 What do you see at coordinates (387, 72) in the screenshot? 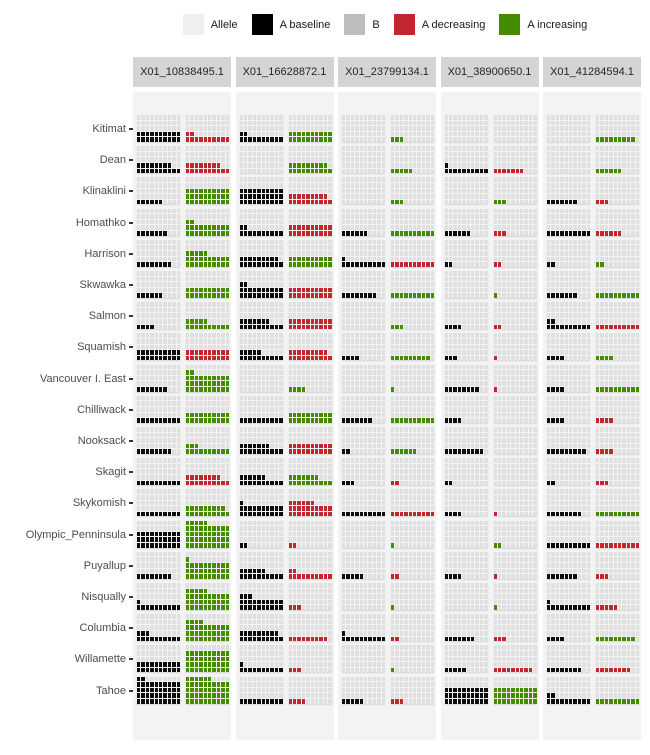
I see `facet-strip-label: X01_23799134.1` at bounding box center [387, 72].